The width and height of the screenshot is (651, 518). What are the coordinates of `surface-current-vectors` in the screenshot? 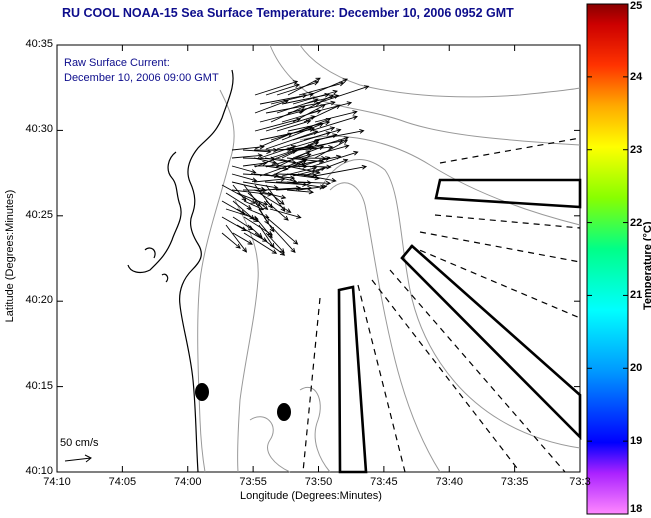 It's located at (295, 166).